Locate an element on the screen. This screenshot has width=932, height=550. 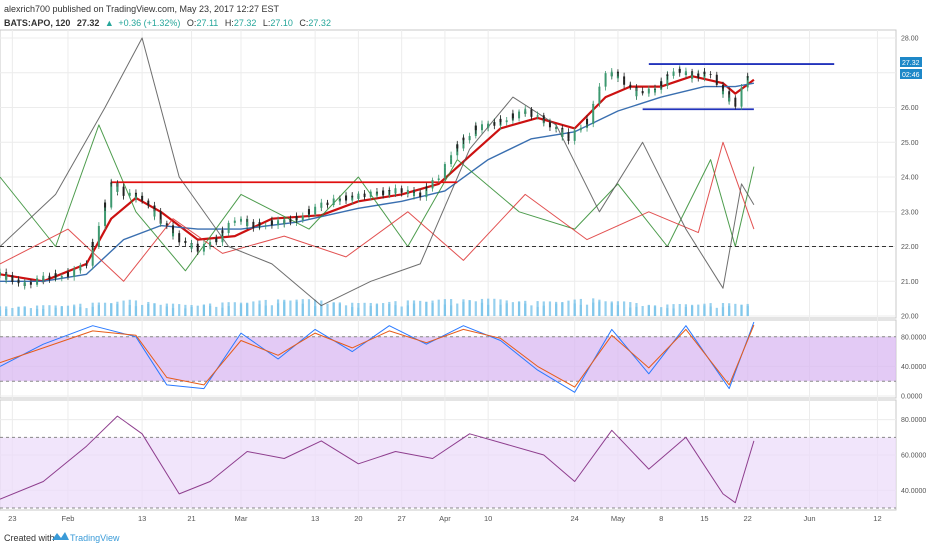
x-tick-label: 10 is located at coordinates (488, 518).